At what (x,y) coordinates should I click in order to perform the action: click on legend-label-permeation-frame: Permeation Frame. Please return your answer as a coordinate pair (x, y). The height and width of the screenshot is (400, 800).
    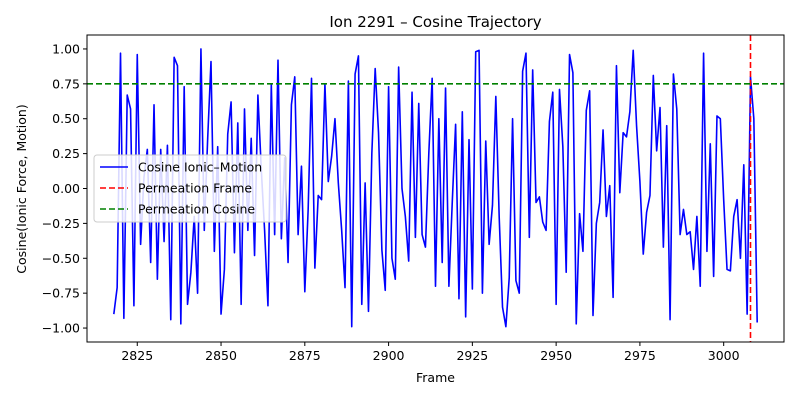
    Looking at the image, I should click on (195, 188).